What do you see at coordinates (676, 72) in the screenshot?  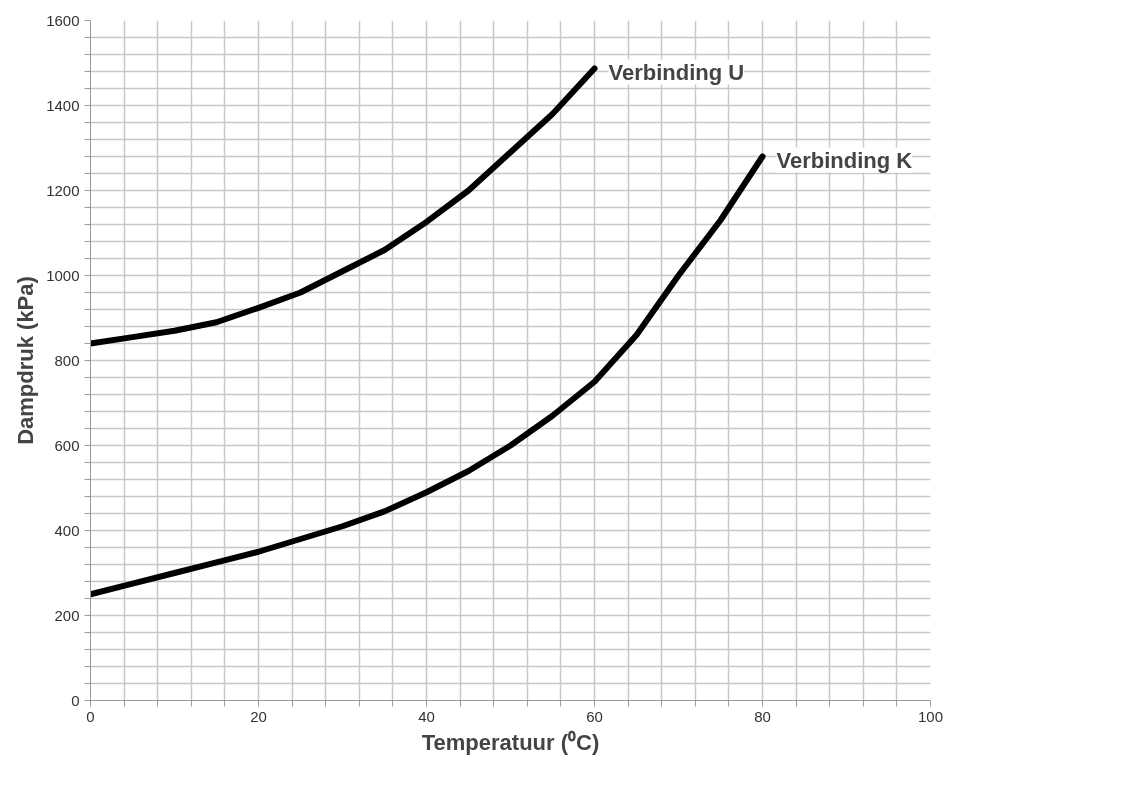 I see `series-label: Verbinding U` at bounding box center [676, 72].